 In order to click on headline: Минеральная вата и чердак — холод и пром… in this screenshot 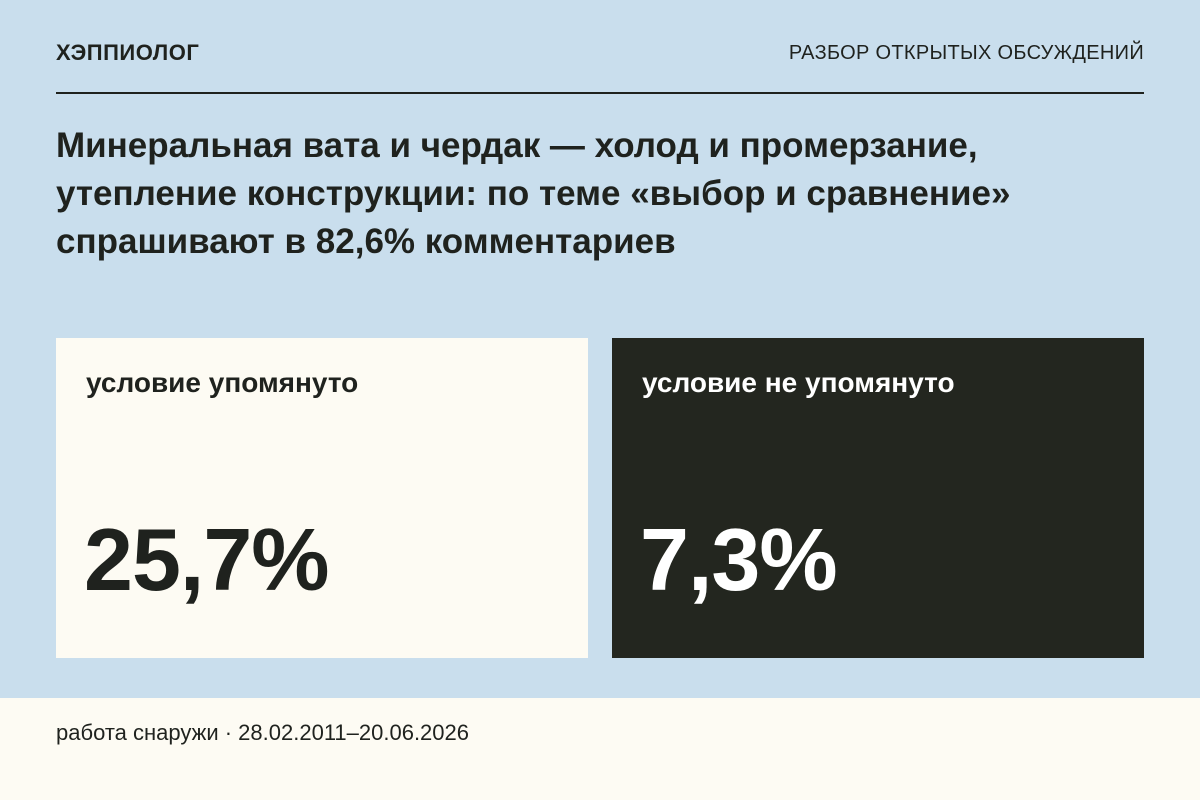, I will do `click(533, 193)`.